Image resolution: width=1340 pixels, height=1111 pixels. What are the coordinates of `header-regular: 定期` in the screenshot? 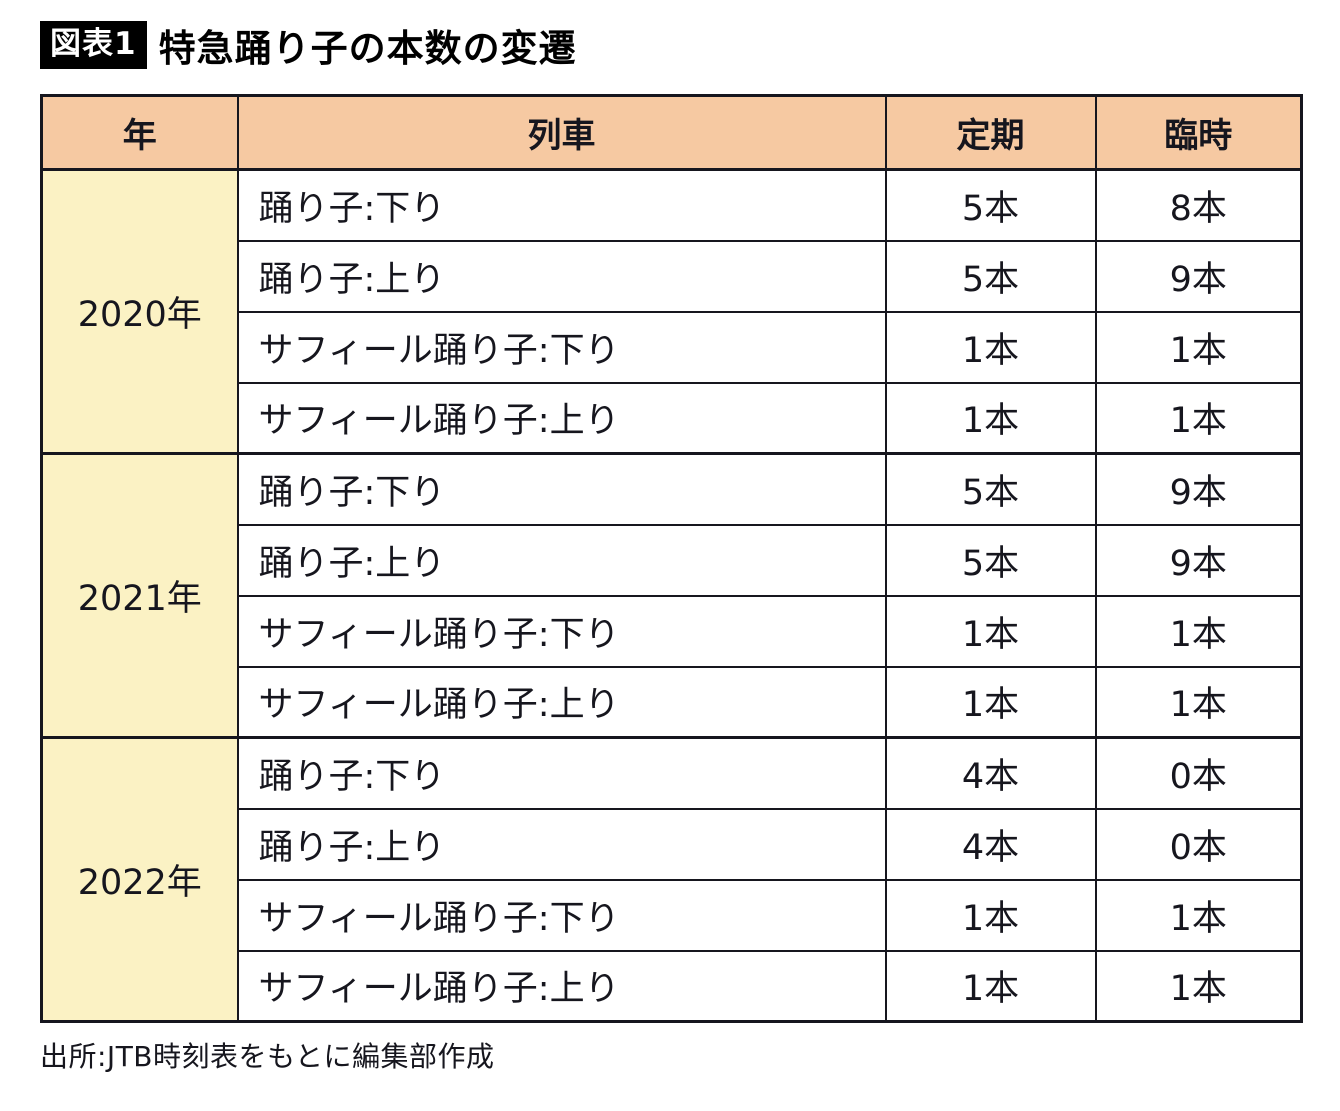 It's located at (990, 132).